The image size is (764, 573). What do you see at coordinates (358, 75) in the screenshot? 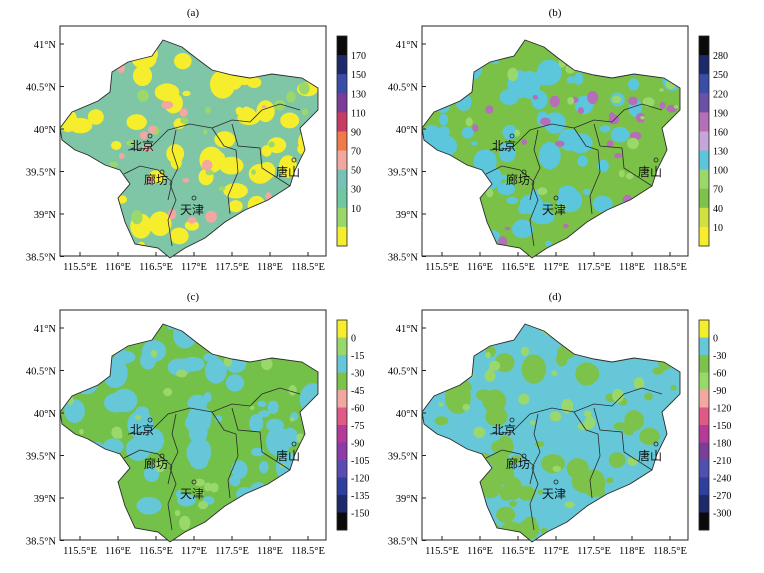
I see `colorbar-tick-label: 150` at bounding box center [358, 75].